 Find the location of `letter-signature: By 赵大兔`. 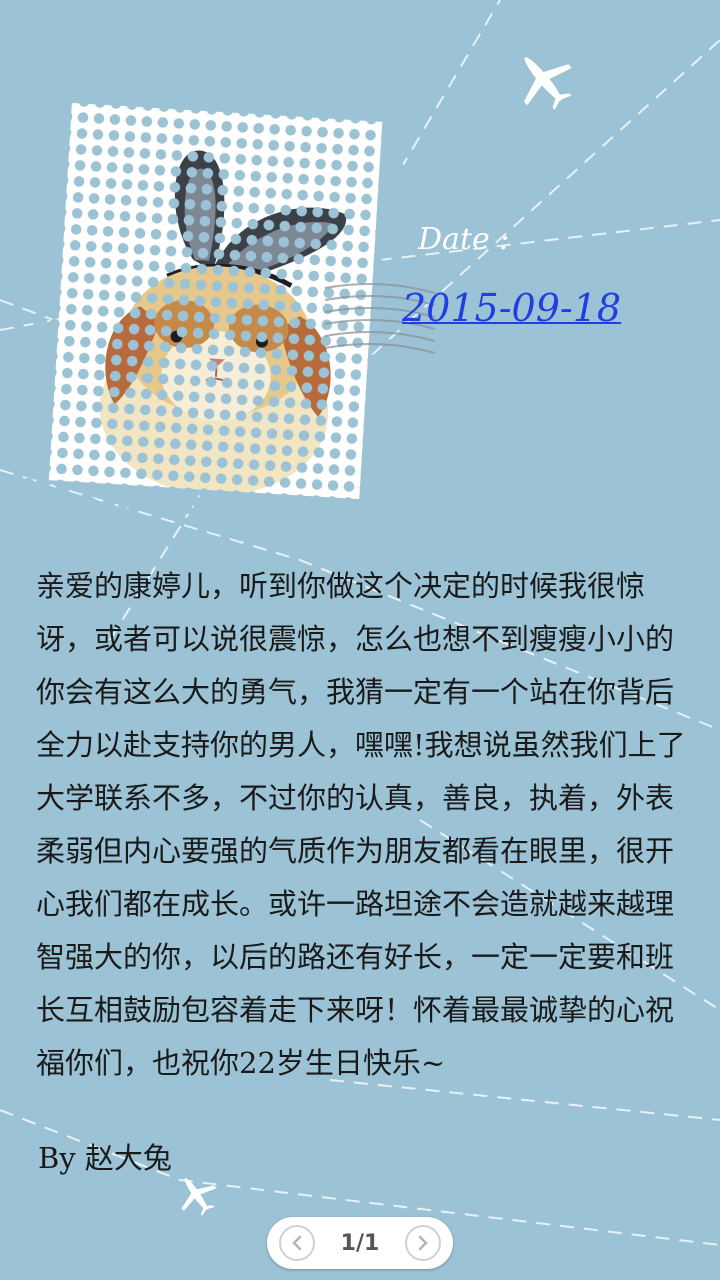

letter-signature: By 赵大兔 is located at coordinates (105, 1158).